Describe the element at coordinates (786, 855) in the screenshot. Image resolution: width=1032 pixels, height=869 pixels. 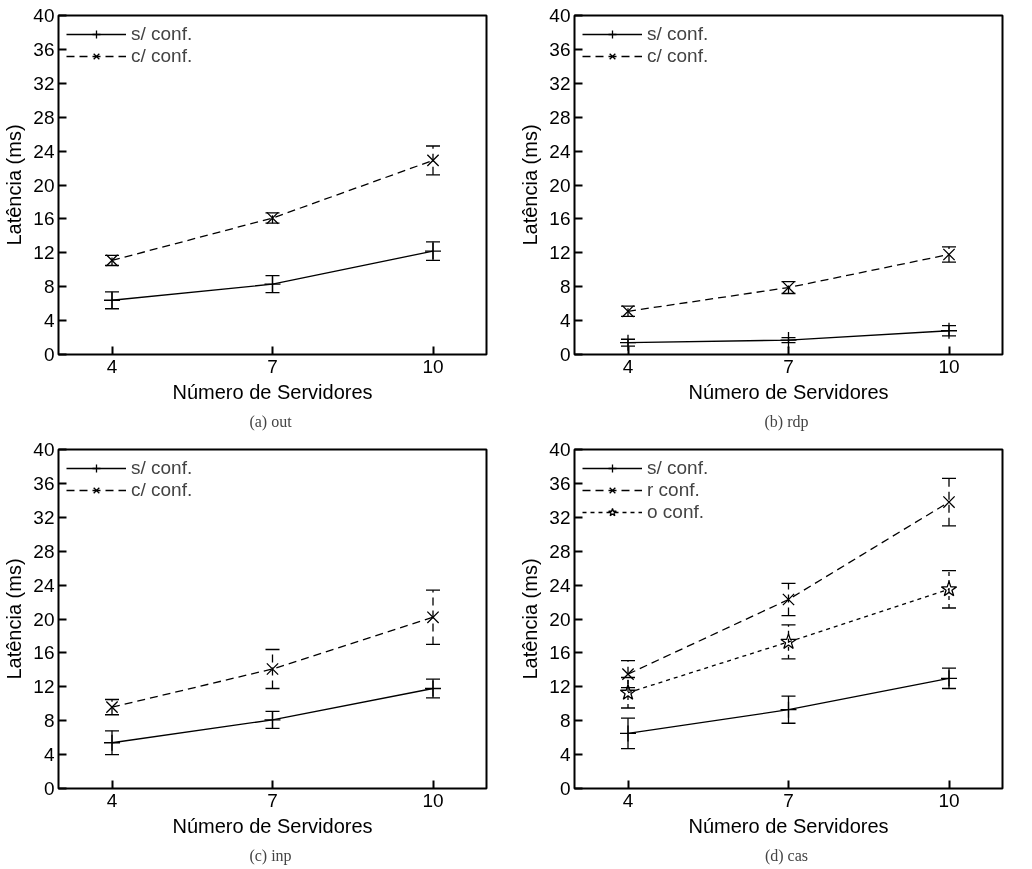
I see `text: (d) cas` at that location.